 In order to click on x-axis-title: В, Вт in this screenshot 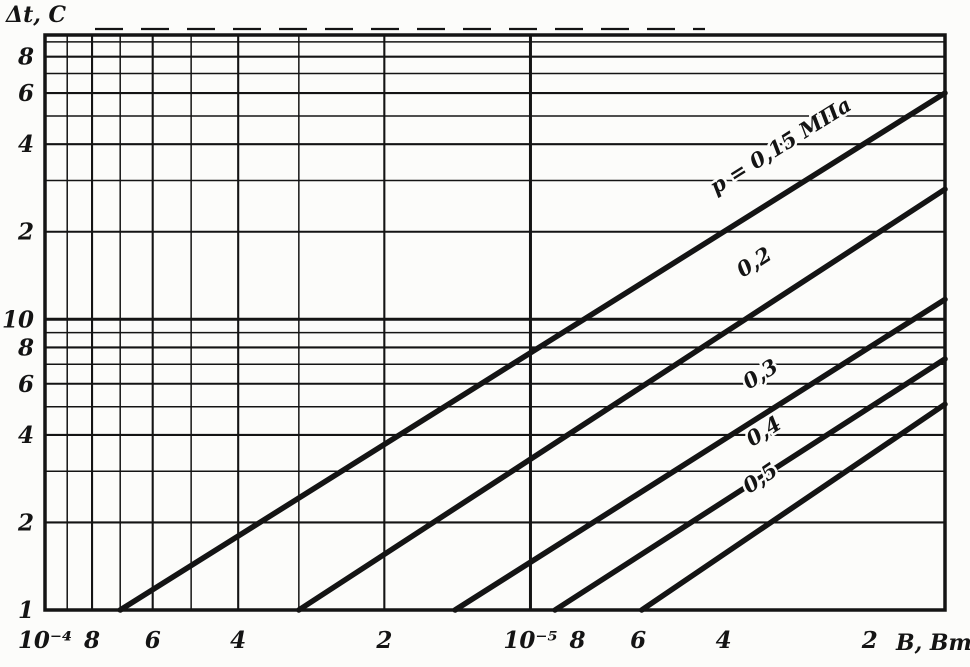, I will do `click(933, 643)`.